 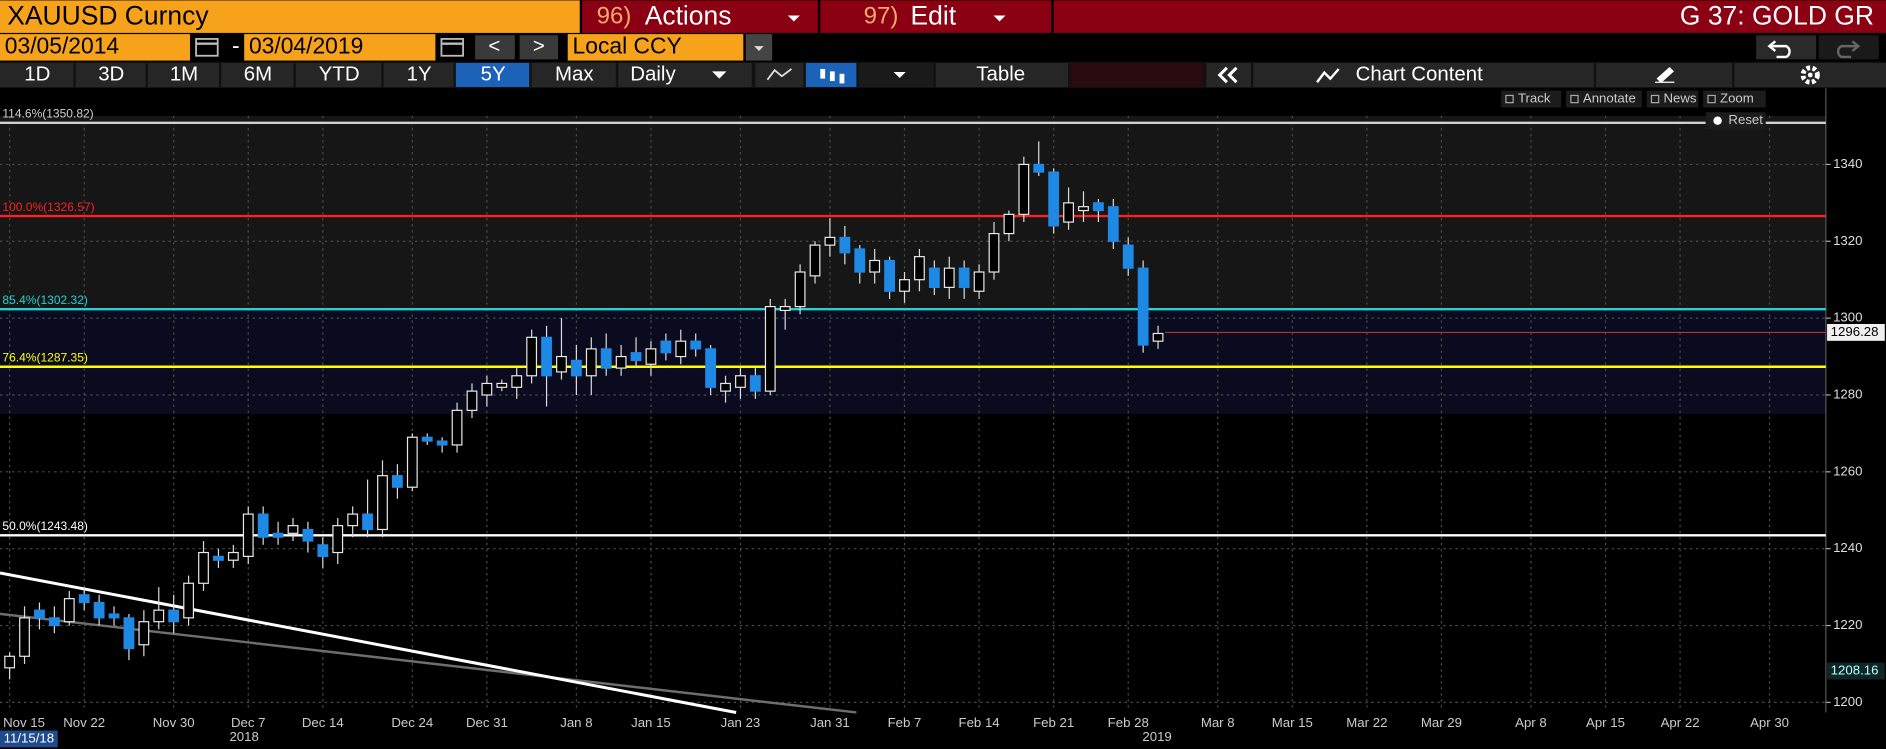 I want to click on start-date-tag, so click(x=29, y=739).